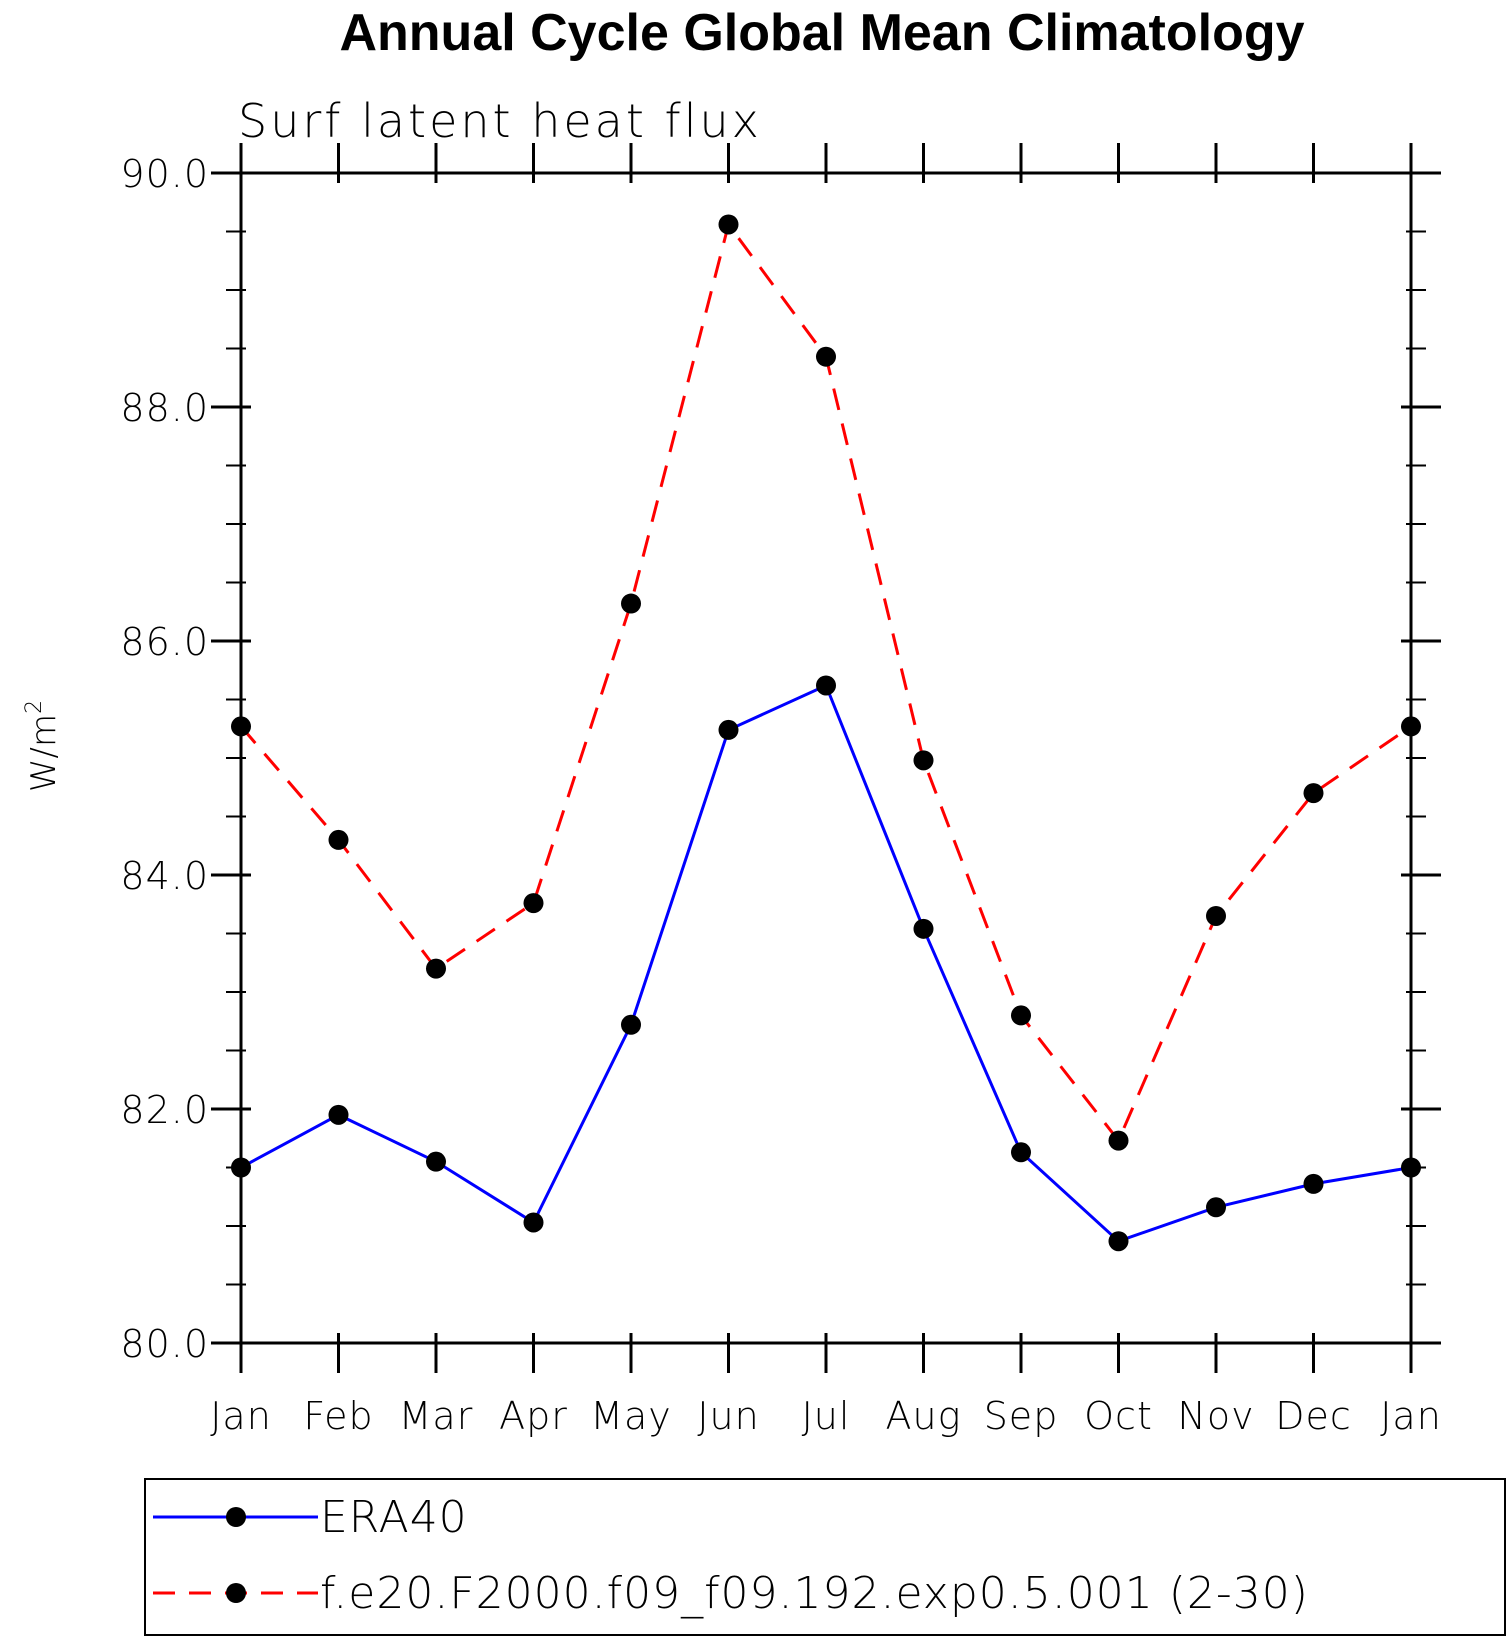 The height and width of the screenshot is (1641, 1512). I want to click on legend-entries, so click(235, 1555).